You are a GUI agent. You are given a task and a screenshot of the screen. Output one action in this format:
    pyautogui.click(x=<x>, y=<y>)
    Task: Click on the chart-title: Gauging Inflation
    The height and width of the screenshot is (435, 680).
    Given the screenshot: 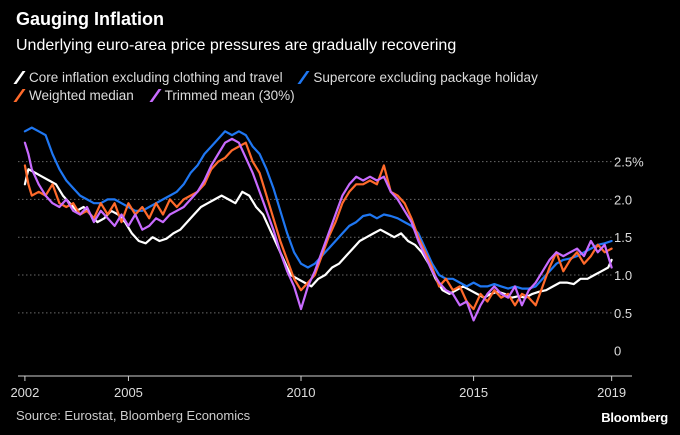 What is the action you would take?
    pyautogui.click(x=90, y=19)
    